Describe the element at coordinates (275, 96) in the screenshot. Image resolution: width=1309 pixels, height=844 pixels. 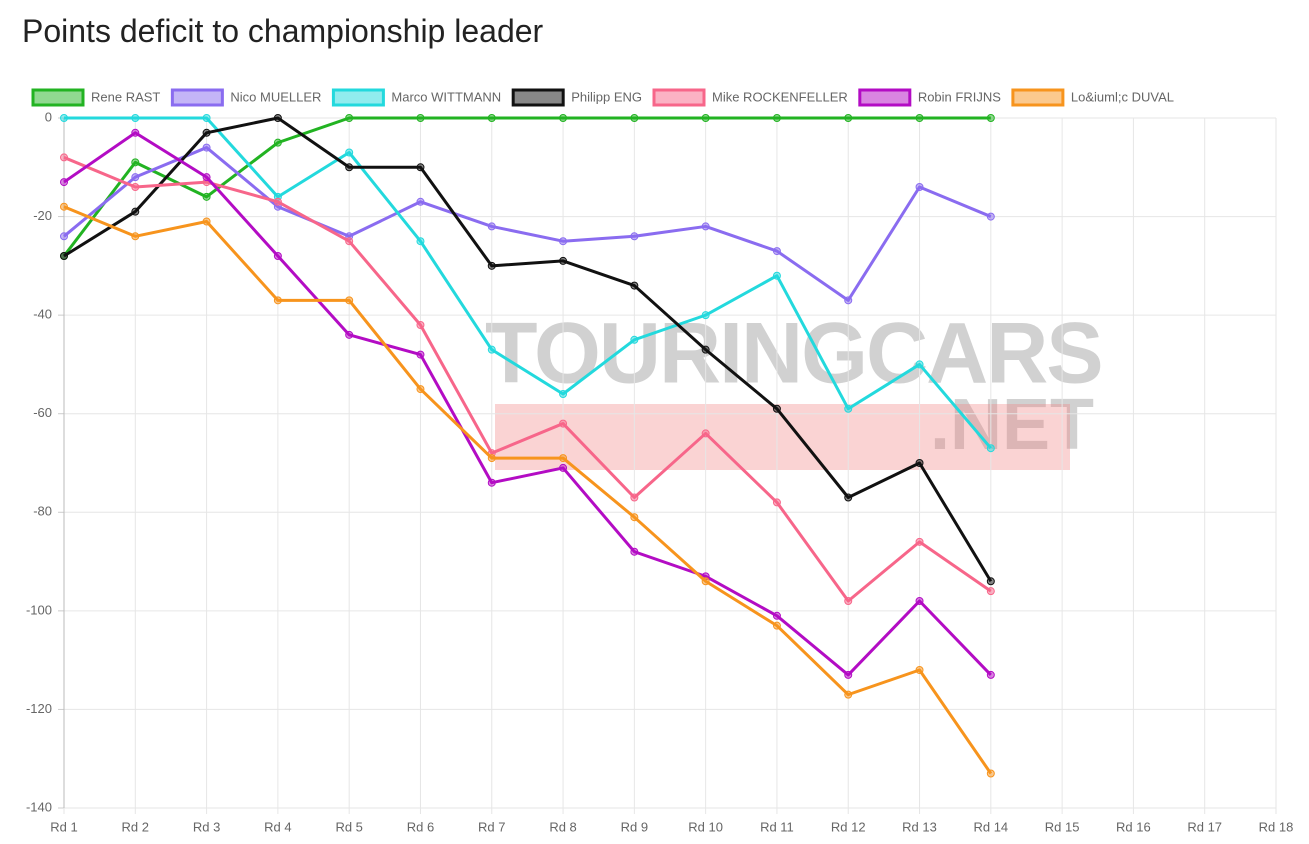
I see `legend-label: Nico MUELLER` at that location.